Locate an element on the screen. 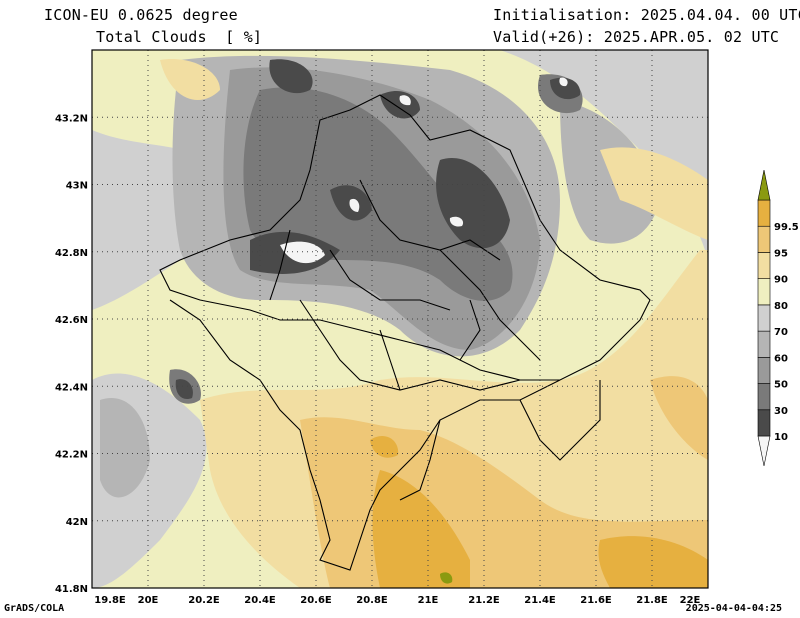 The width and height of the screenshot is (800, 618). colorbar-label: 95 is located at coordinates (781, 253).